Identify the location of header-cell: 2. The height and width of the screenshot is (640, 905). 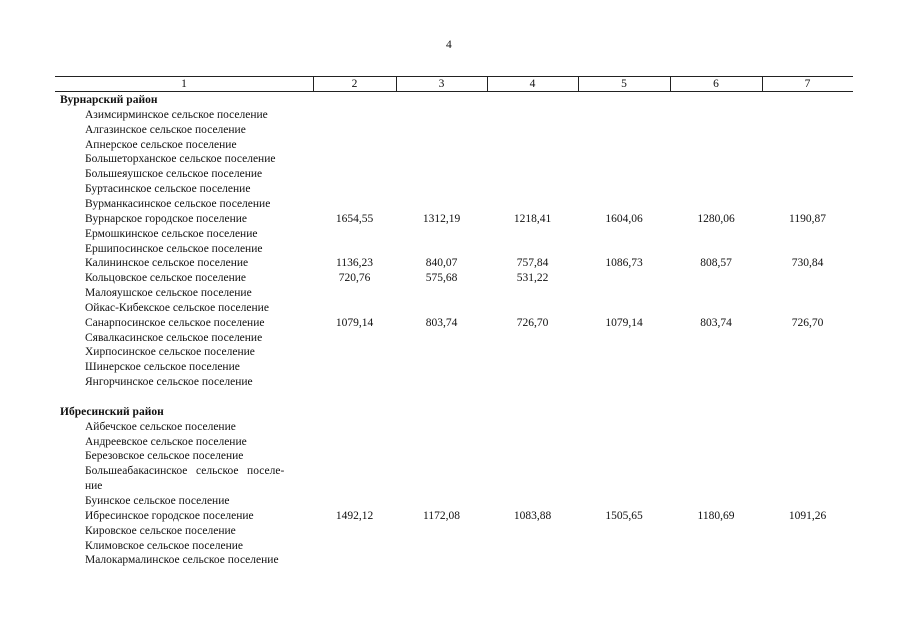
(354, 84).